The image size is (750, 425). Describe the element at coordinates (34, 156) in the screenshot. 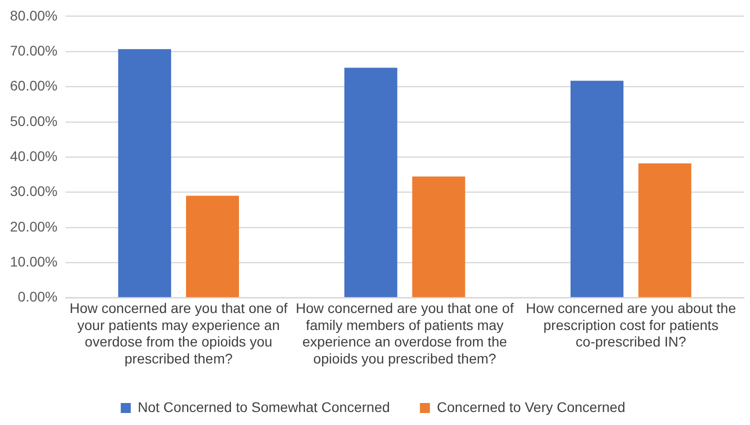

I see `y-tick-label: 40.00%` at that location.